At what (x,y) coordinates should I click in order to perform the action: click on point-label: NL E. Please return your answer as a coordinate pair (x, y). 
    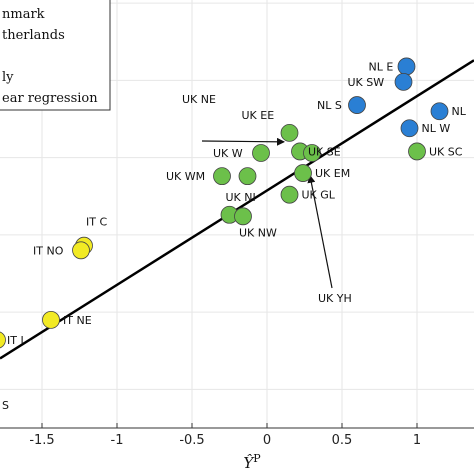
    Looking at the image, I should click on (381, 66).